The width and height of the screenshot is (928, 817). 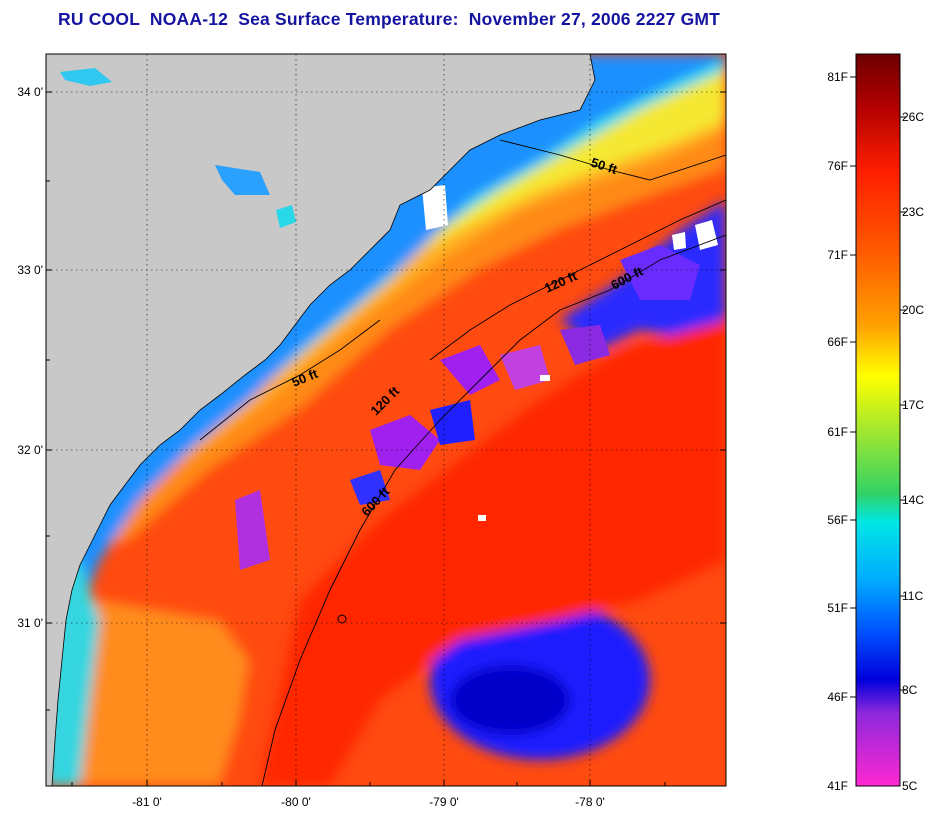 What do you see at coordinates (147, 802) in the screenshot?
I see `lon-label-81: -81 0'` at bounding box center [147, 802].